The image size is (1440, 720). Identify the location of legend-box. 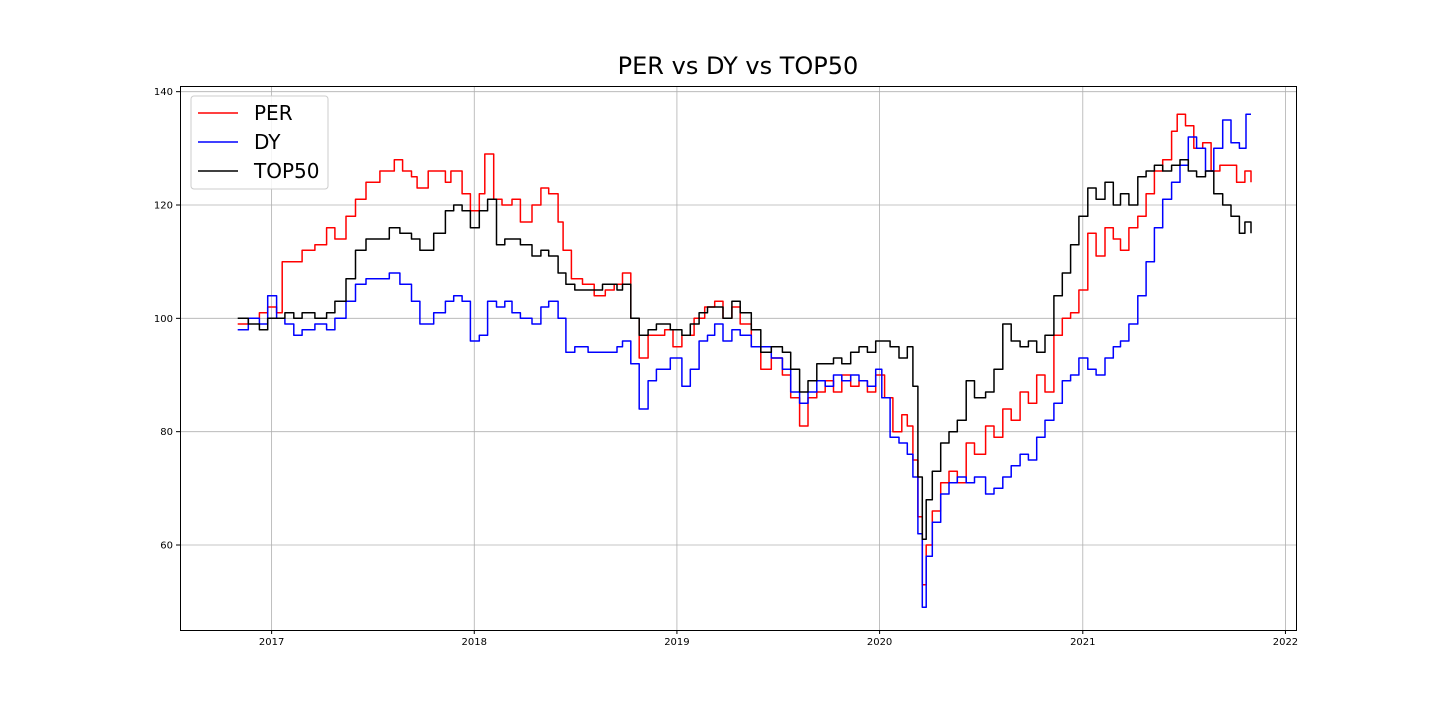
(259, 142).